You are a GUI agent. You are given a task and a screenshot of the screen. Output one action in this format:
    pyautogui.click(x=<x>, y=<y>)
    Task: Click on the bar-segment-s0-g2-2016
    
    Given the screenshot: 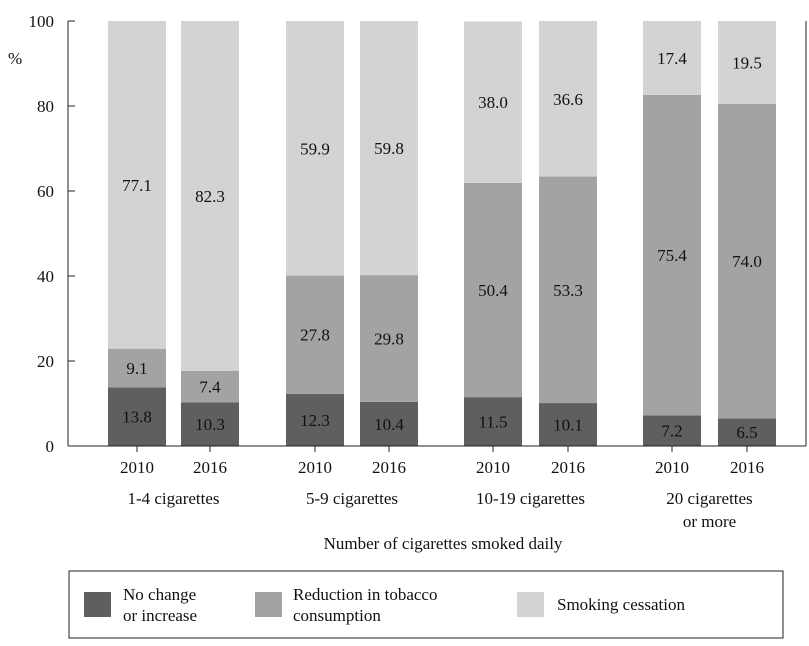 What is the action you would take?
    pyautogui.click(x=568, y=424)
    